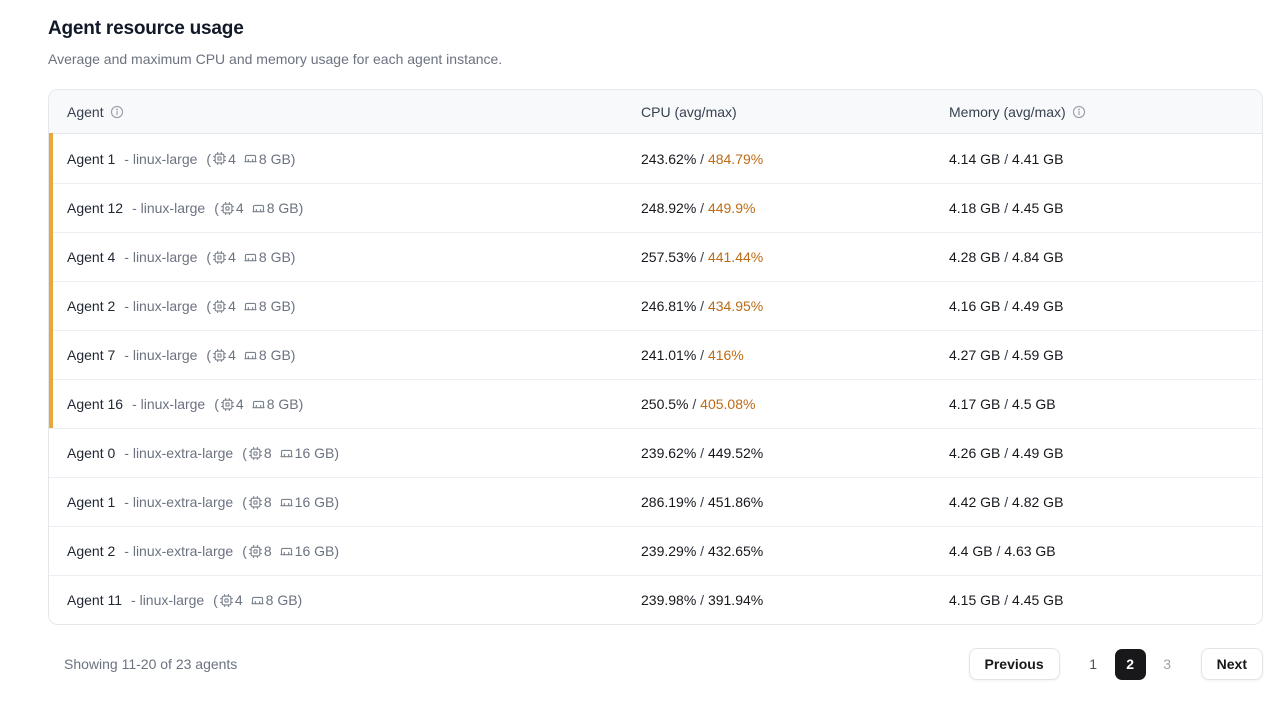 The image size is (1285, 708). Describe the element at coordinates (795, 404) in the screenshot. I see `cpu-usage-cell: 250.5% / 405.08%` at that location.